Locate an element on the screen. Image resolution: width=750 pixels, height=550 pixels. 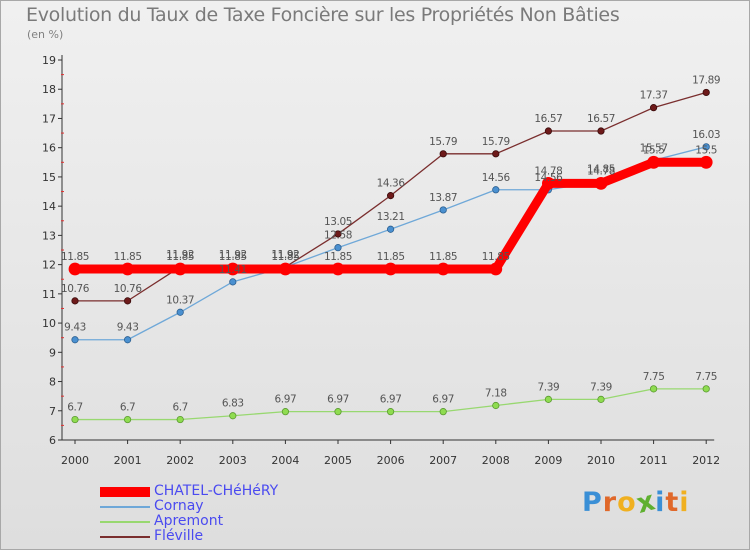
x-tick-label: 2005 is located at coordinates (338, 460).